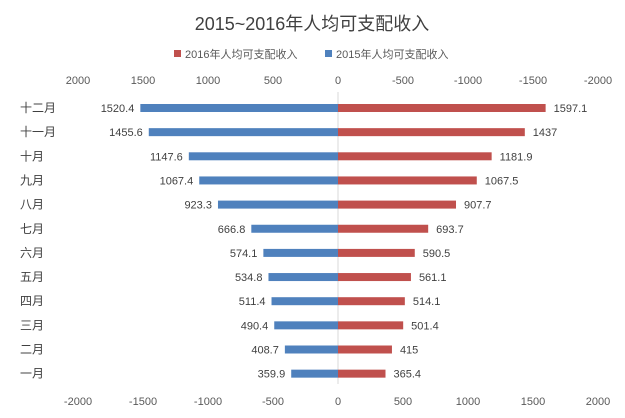 This screenshot has height=418, width=625. What do you see at coordinates (273, 402) in the screenshot?
I see `bottom-tick-label: -500` at bounding box center [273, 402].